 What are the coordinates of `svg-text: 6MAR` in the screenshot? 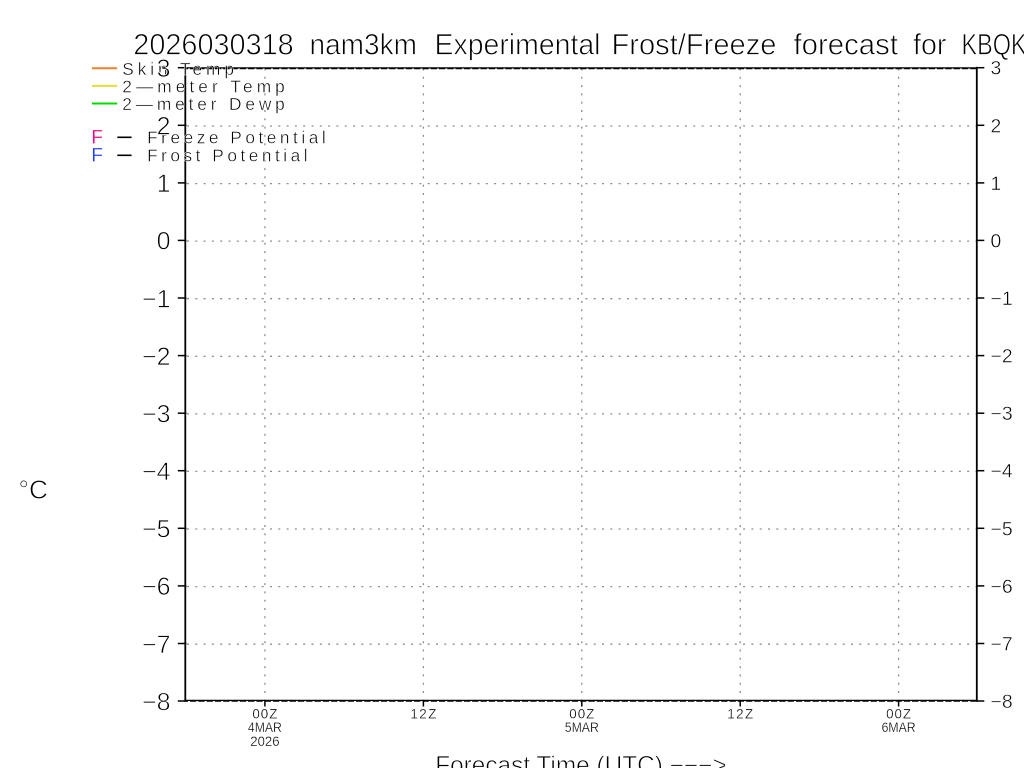 It's located at (899, 727).